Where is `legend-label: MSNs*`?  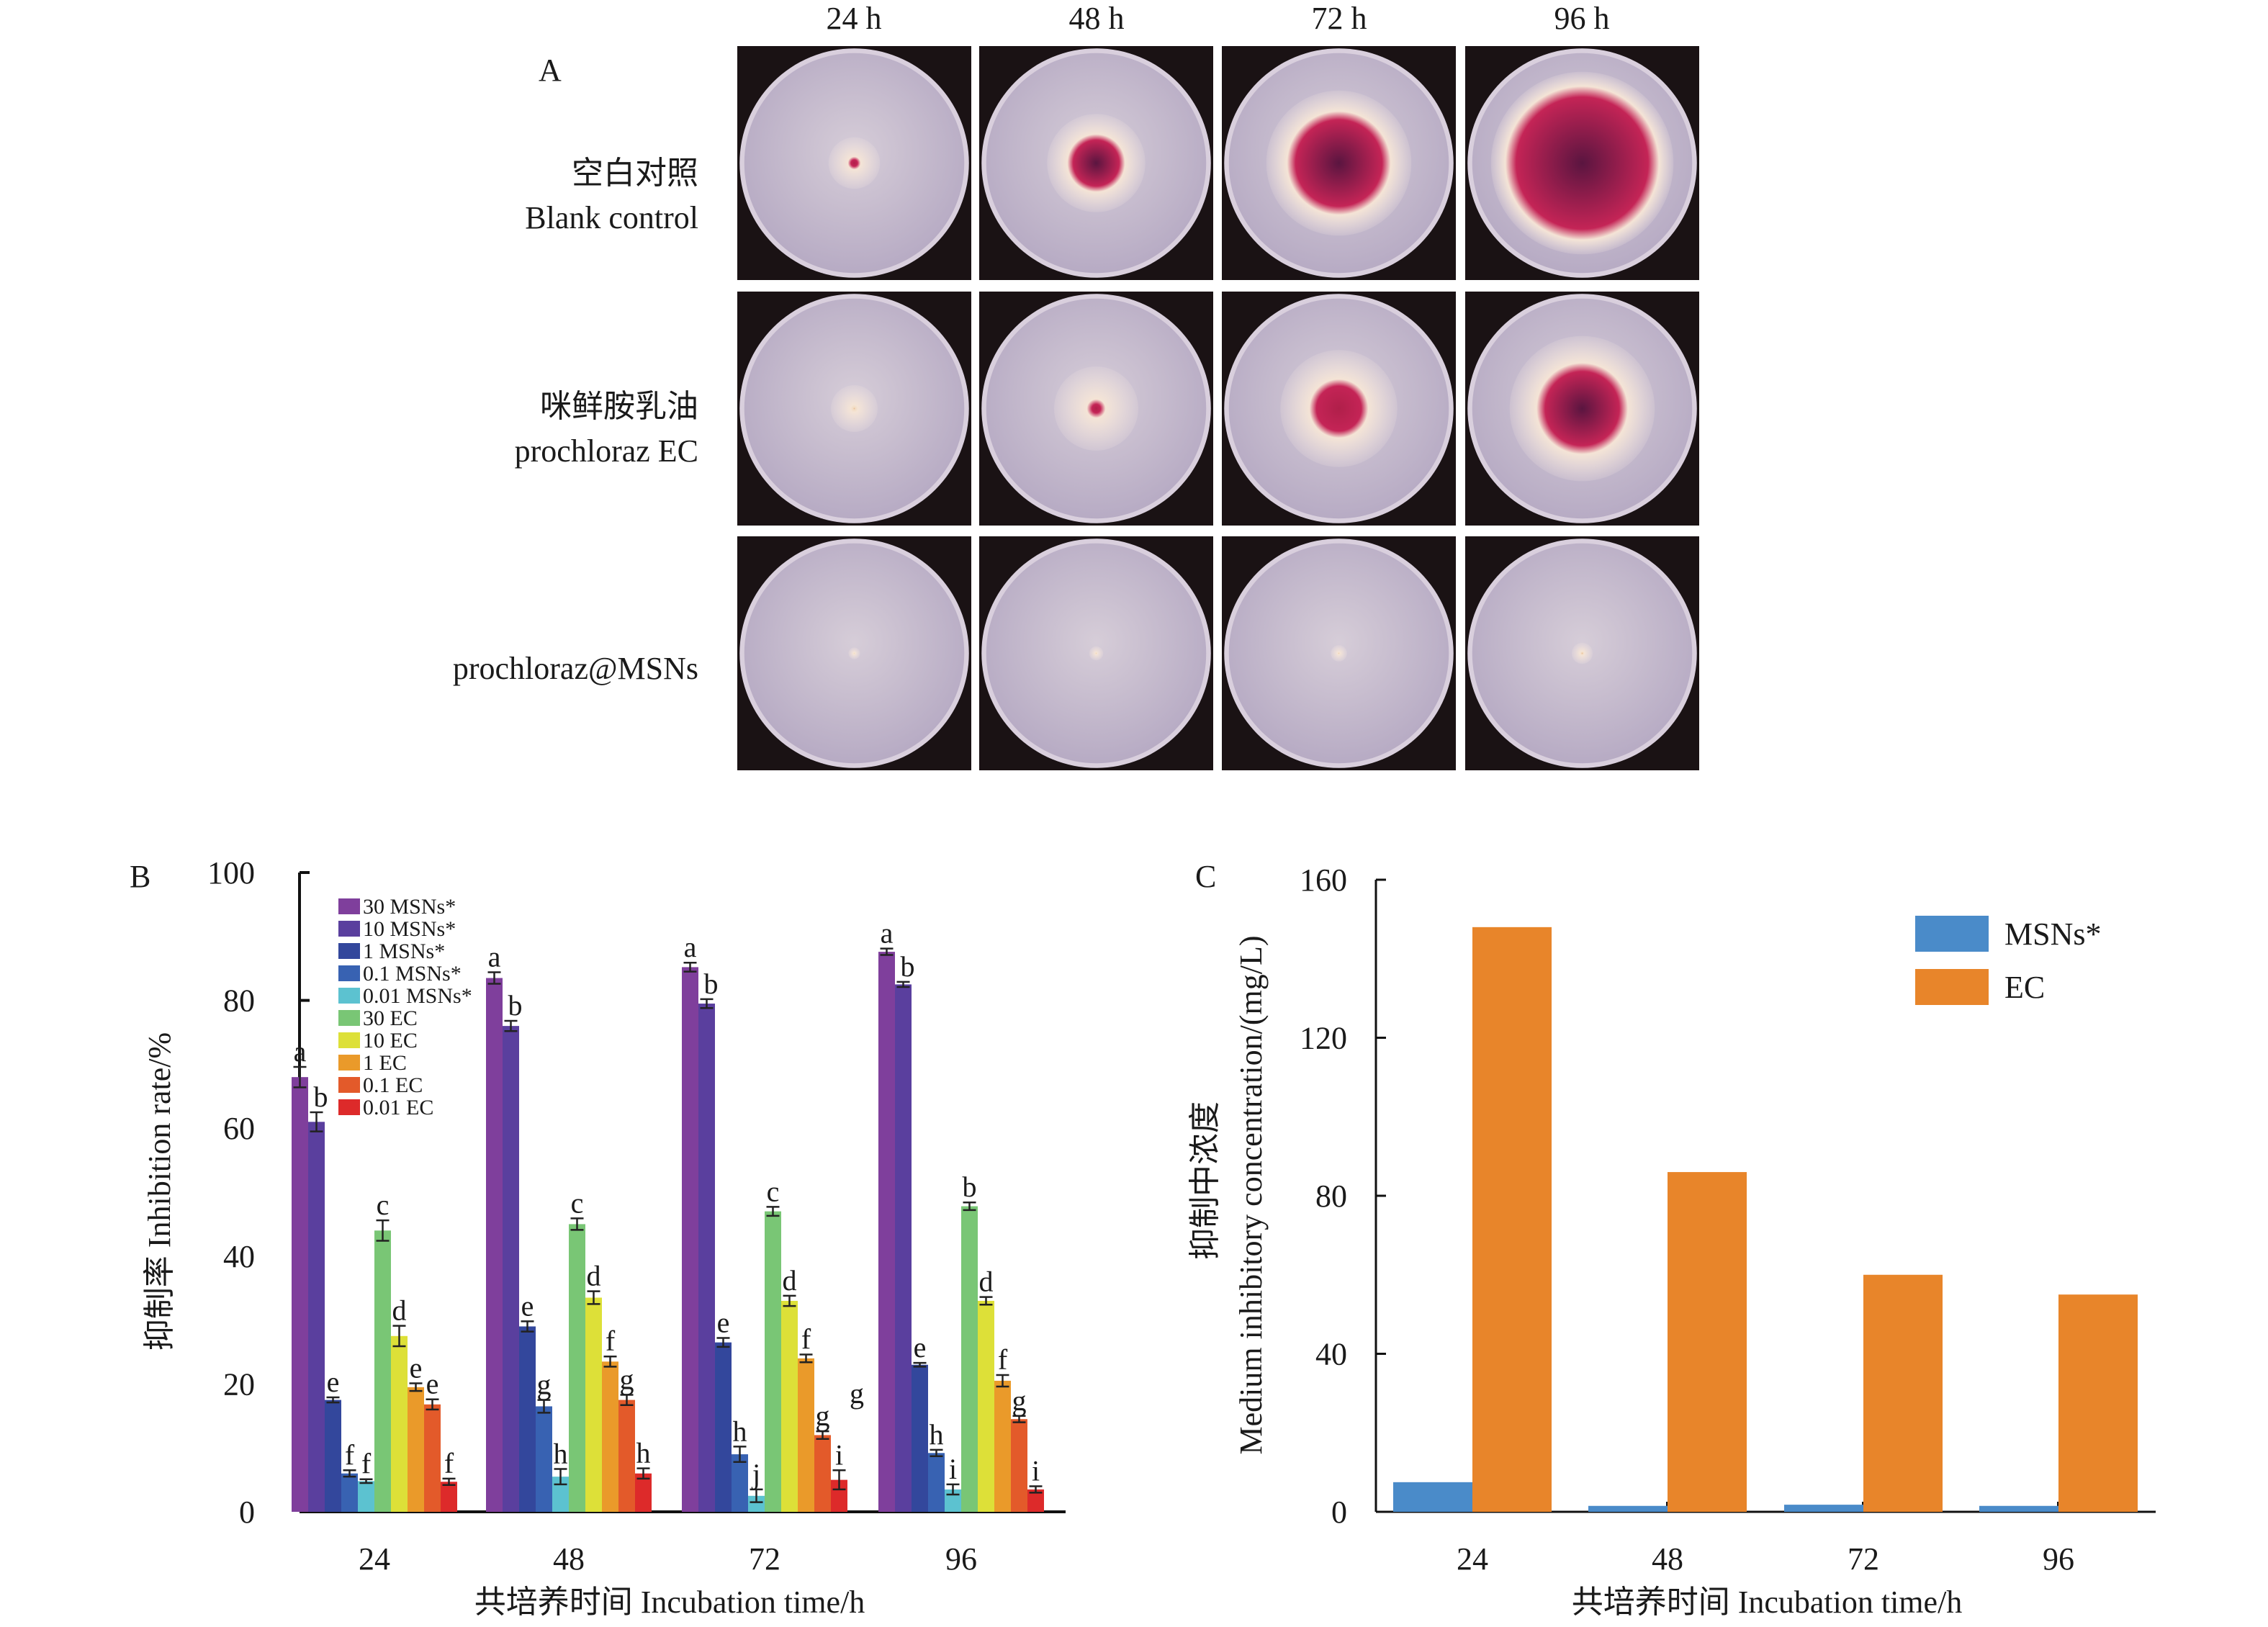 legend-label: MSNs* is located at coordinates (2053, 934).